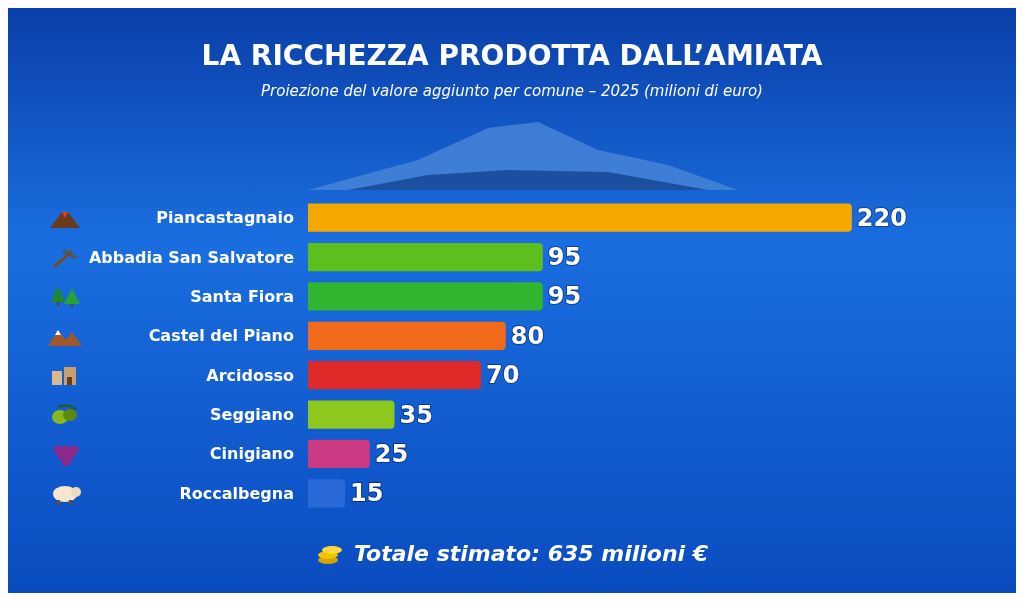 The image size is (1024, 601). I want to click on y-tick-label: Santa Fiora, so click(242, 296).